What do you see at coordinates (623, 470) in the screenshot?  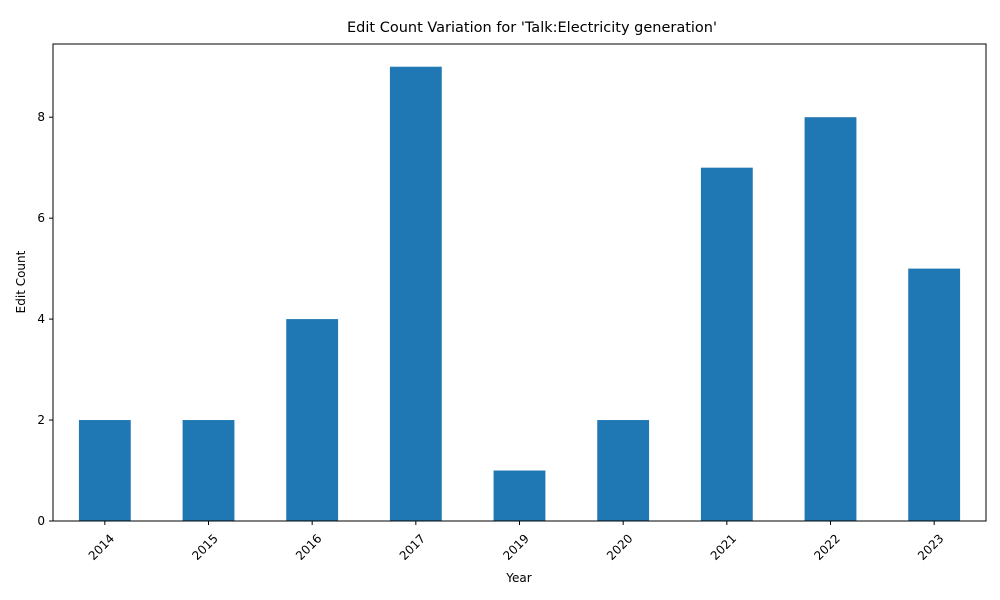 I see `bar-2020` at bounding box center [623, 470].